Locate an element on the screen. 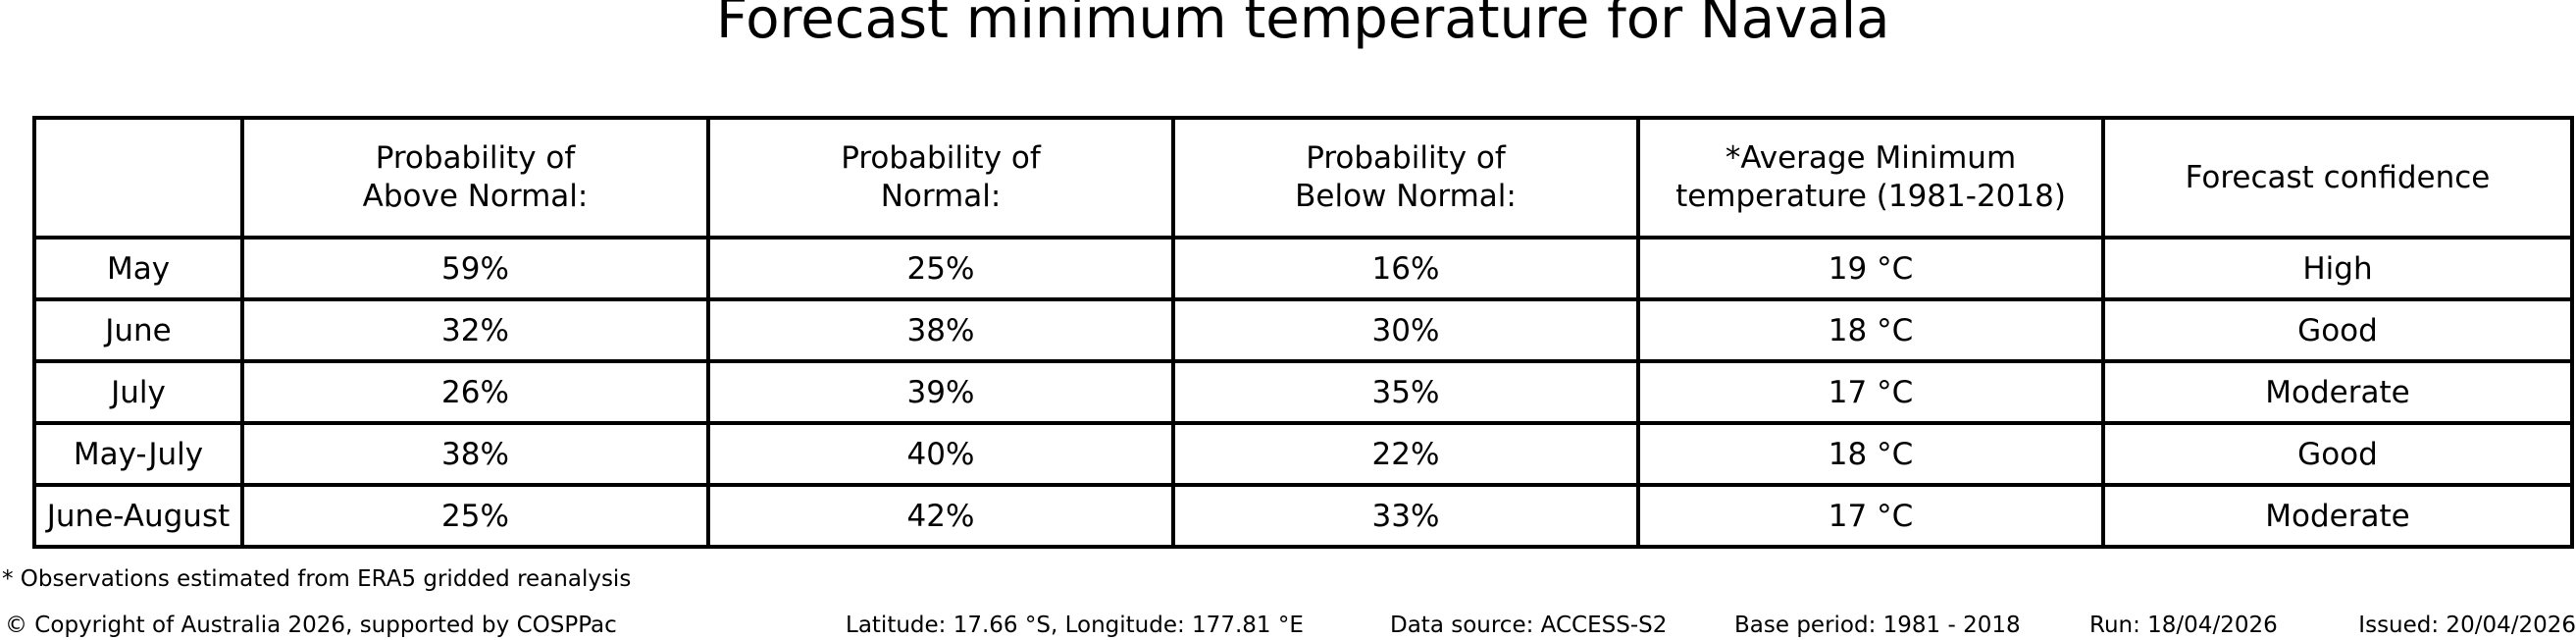 Image resolution: width=2576 pixels, height=640 pixels. col-header-below-normal: Probability of Below Normal: is located at coordinates (1405, 178).